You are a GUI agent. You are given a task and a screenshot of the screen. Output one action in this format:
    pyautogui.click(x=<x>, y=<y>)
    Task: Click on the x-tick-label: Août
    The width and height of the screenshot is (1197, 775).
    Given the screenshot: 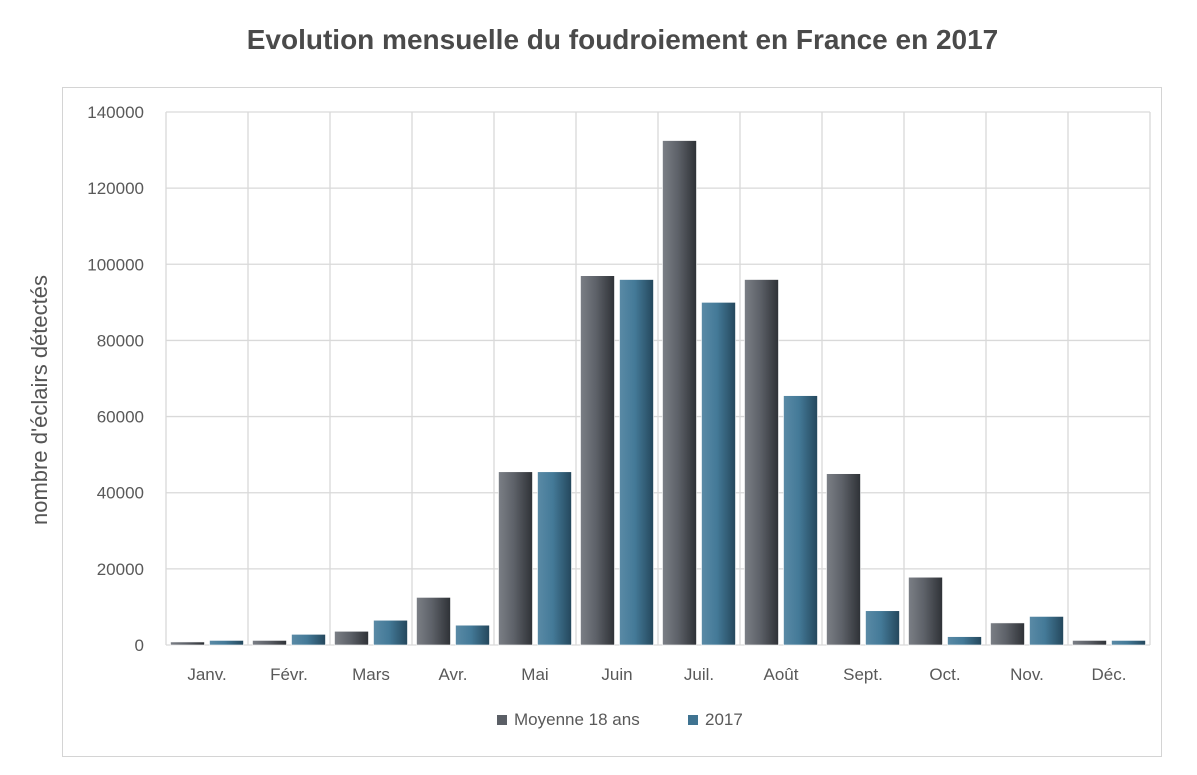 What is the action you would take?
    pyautogui.click(x=781, y=674)
    